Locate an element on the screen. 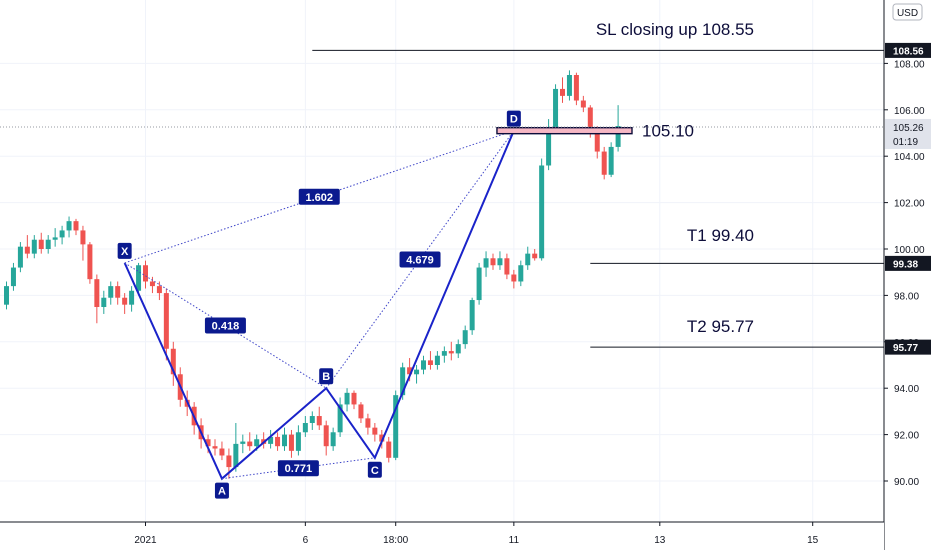 The height and width of the screenshot is (555, 932). ratio-label: 1.602 is located at coordinates (319, 196).